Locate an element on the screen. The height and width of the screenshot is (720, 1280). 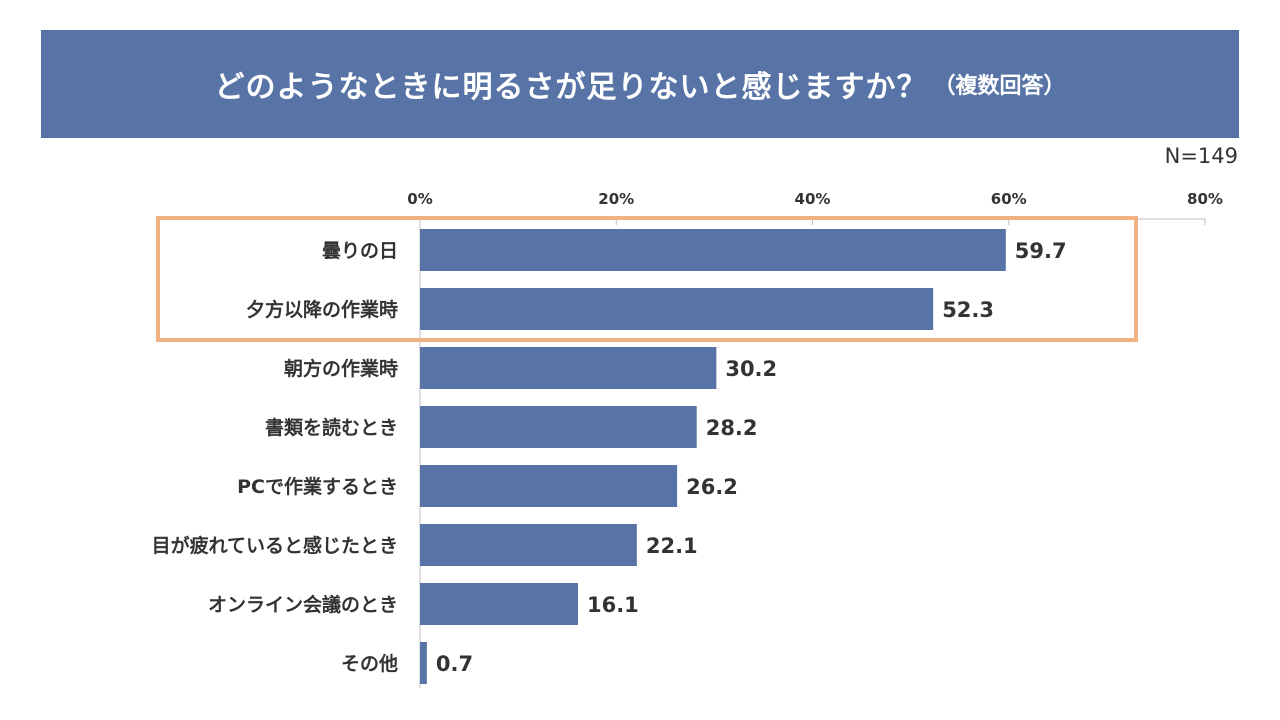
x-tick-label: 0% is located at coordinates (419, 199).